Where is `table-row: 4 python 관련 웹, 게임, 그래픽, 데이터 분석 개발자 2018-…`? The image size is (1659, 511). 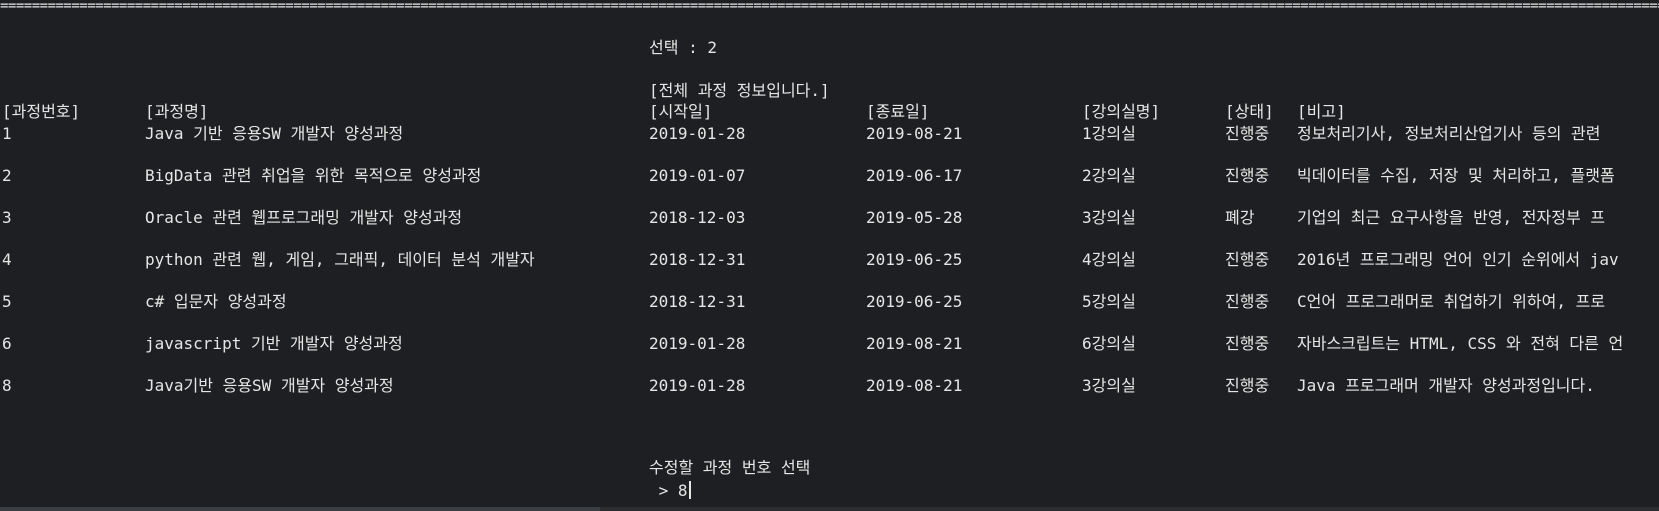
table-row: 4 python 관련 웹, 게임, 그래픽, 데이터 분석 개발자 2018-… is located at coordinates (829, 260).